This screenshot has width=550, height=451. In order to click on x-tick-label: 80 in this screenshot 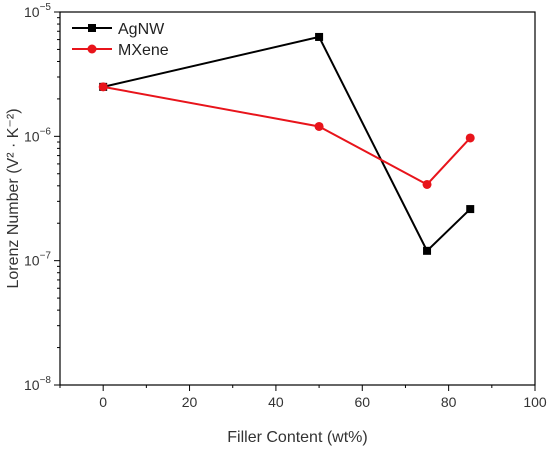, I will do `click(449, 402)`.